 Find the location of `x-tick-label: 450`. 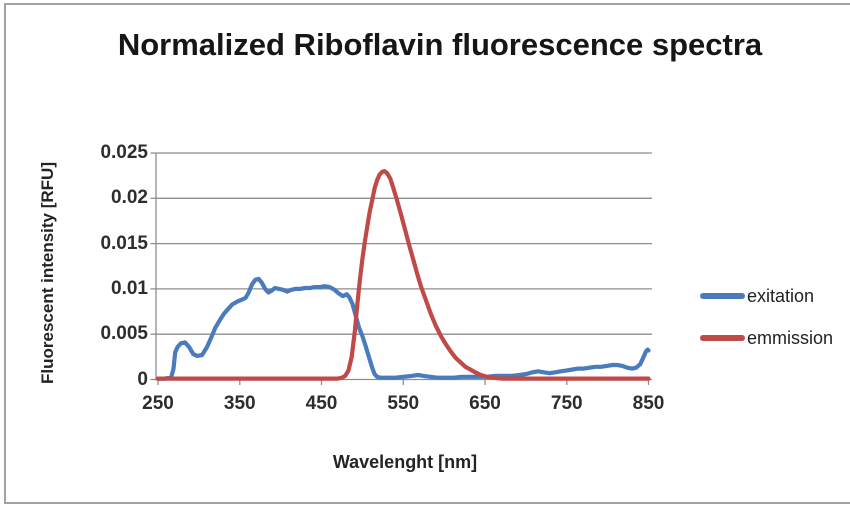

x-tick-label: 450 is located at coordinates (321, 403).